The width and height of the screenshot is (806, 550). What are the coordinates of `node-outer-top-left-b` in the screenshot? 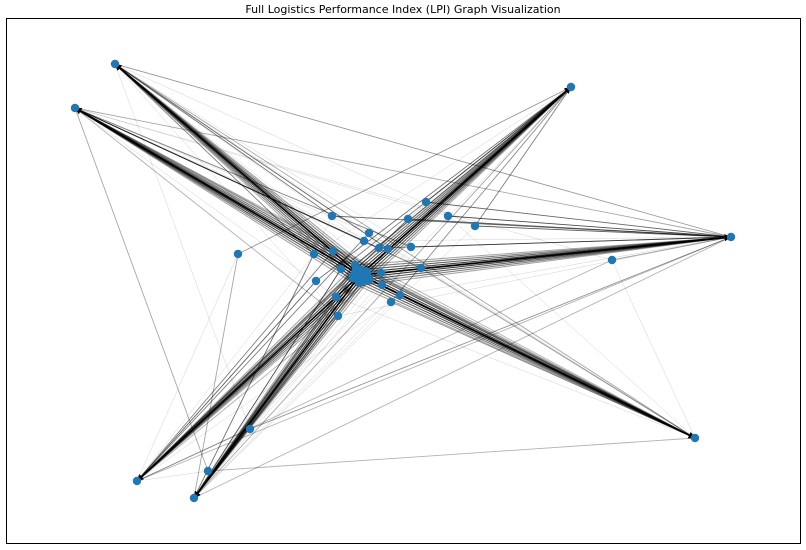 It's located at (75, 108).